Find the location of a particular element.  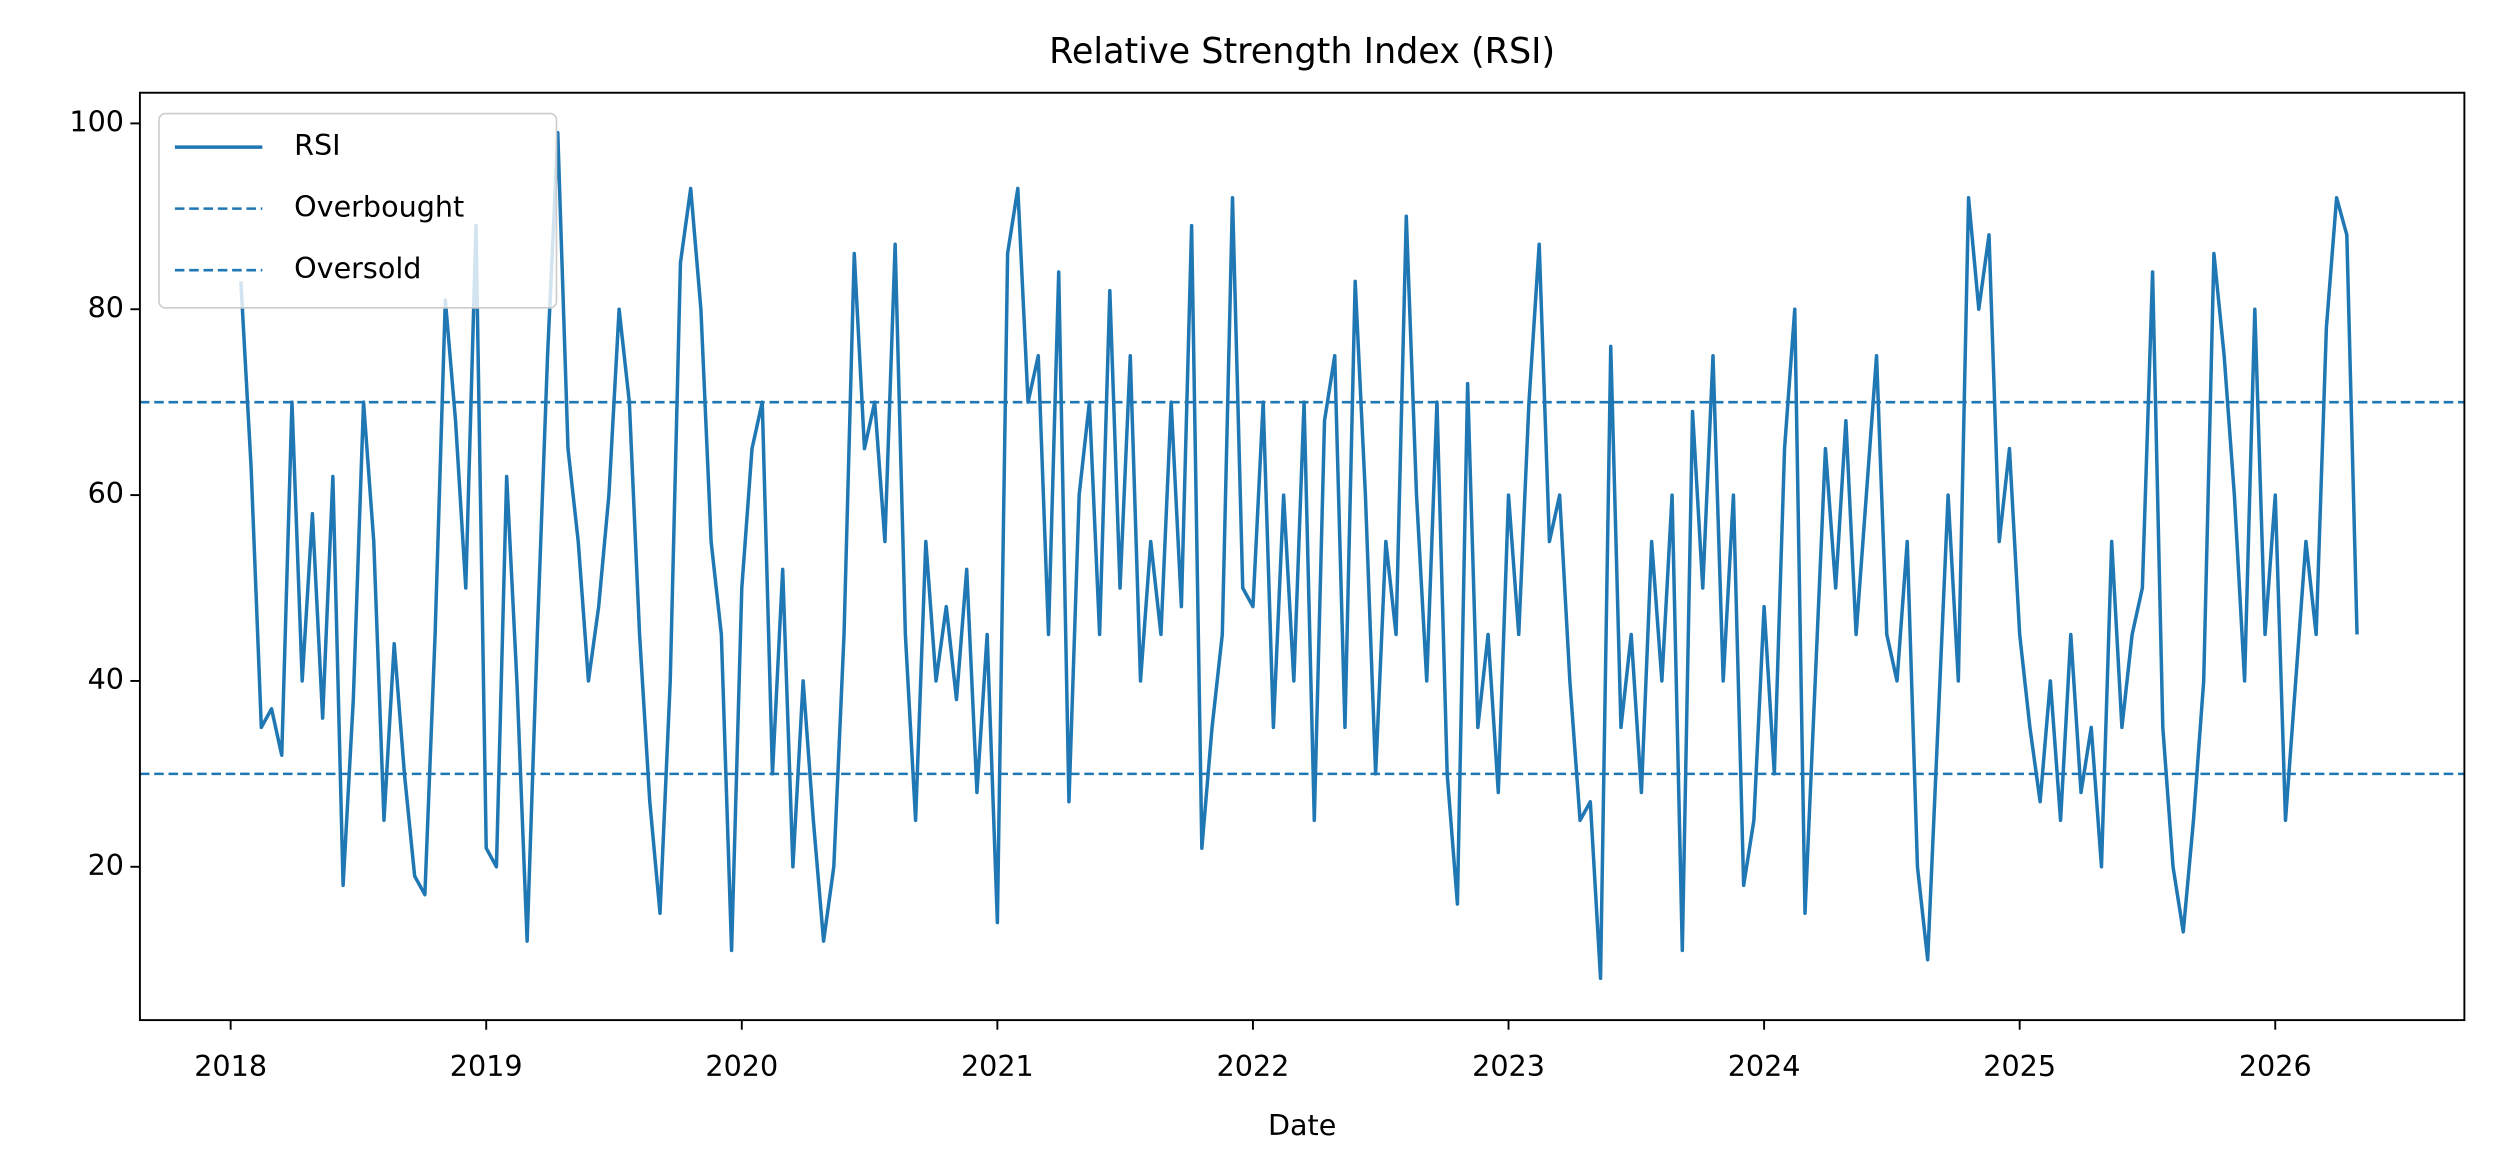

chart-title: Relative Strength Index (RSI) is located at coordinates (1302, 51).